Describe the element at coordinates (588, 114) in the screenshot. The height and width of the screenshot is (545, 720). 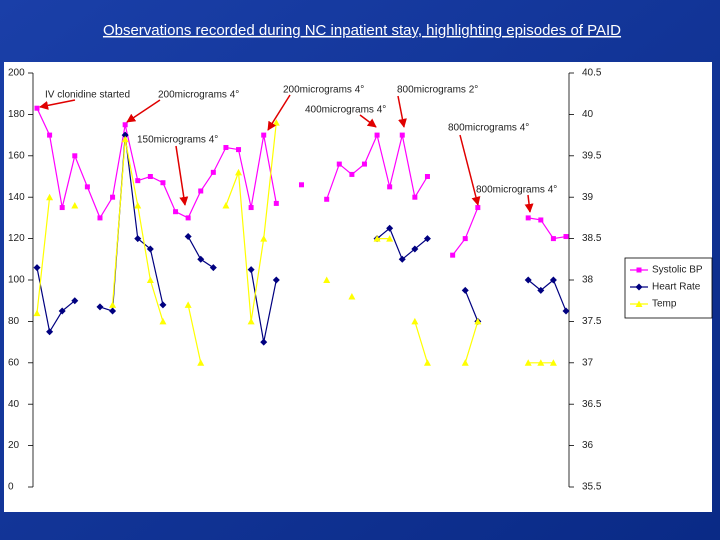
I see `y2-tick-label: 40` at that location.